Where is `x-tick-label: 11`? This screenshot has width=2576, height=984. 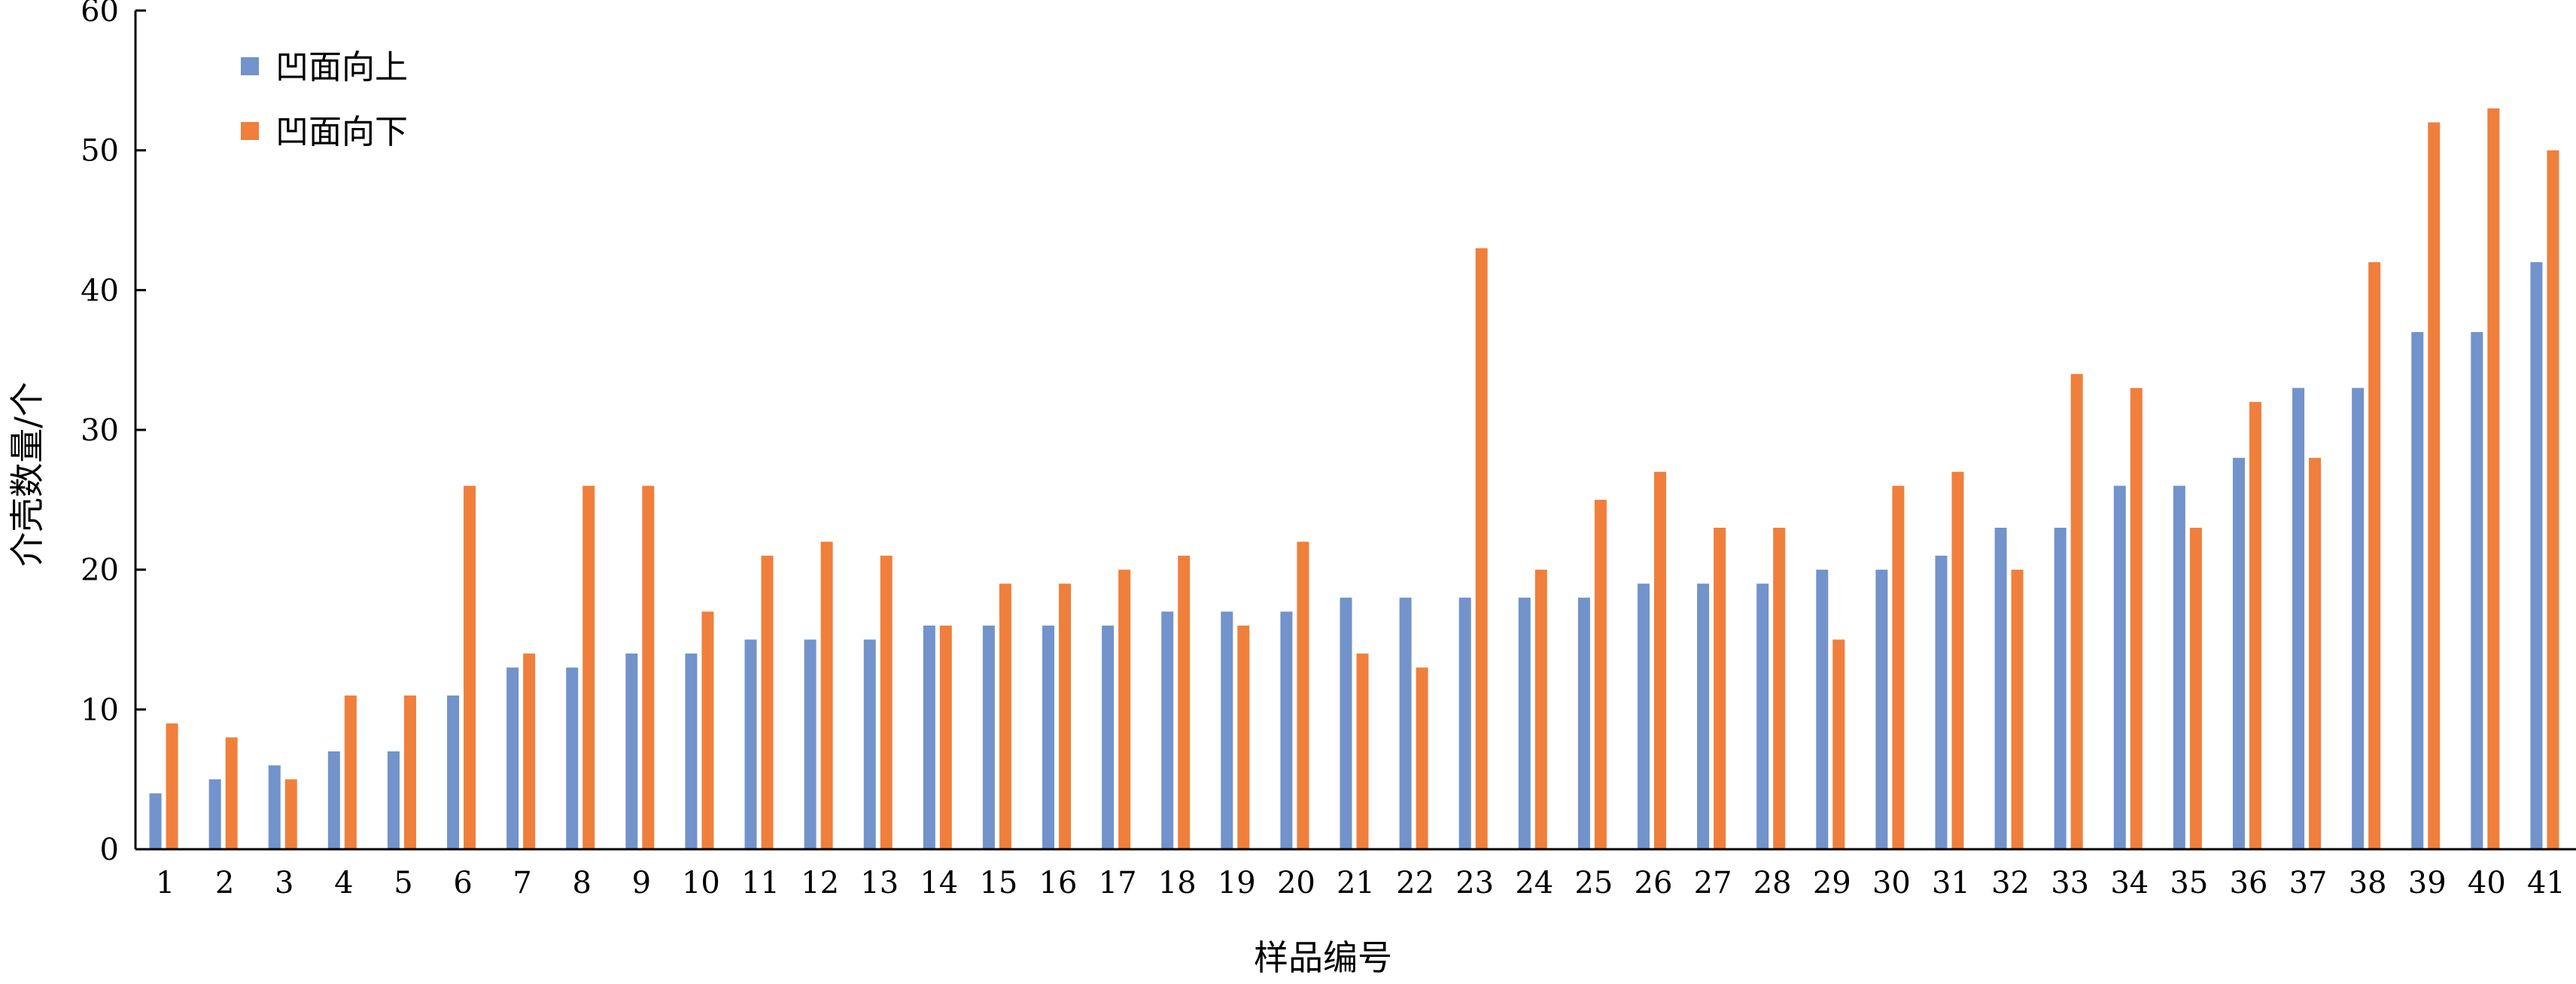
x-tick-label: 11 is located at coordinates (760, 883).